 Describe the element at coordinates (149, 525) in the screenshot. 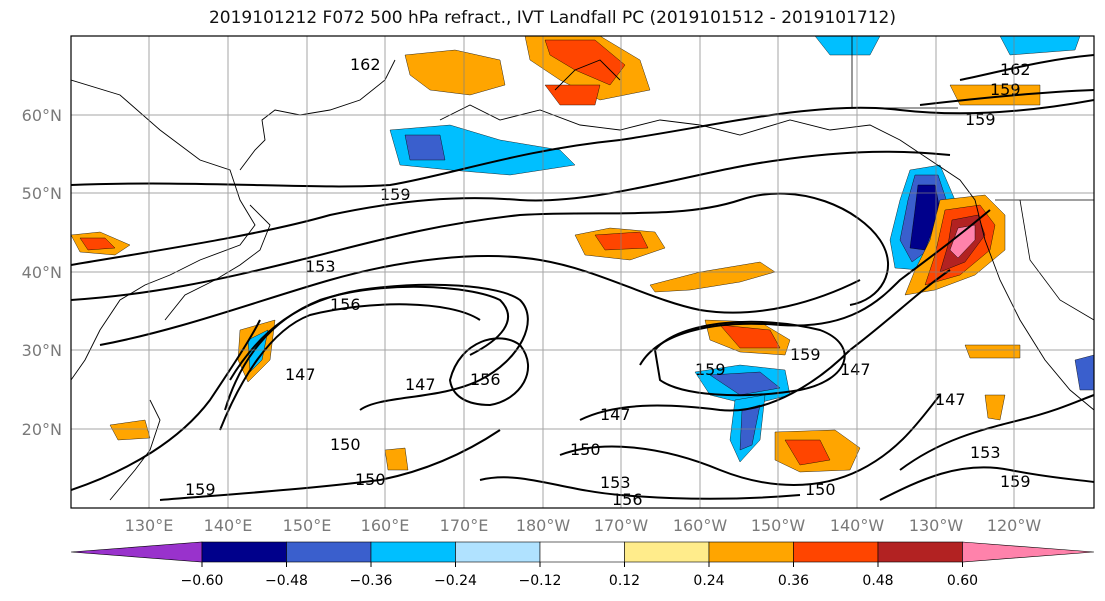

I see `lon-label: 130°E` at that location.